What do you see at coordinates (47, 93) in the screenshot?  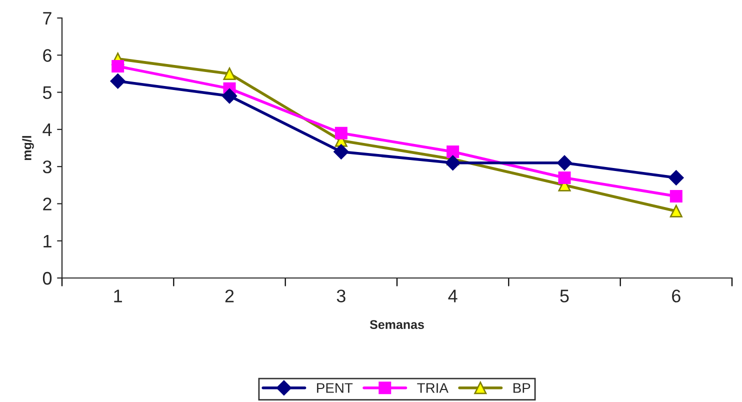 I see `y-tick-label: 5` at bounding box center [47, 93].